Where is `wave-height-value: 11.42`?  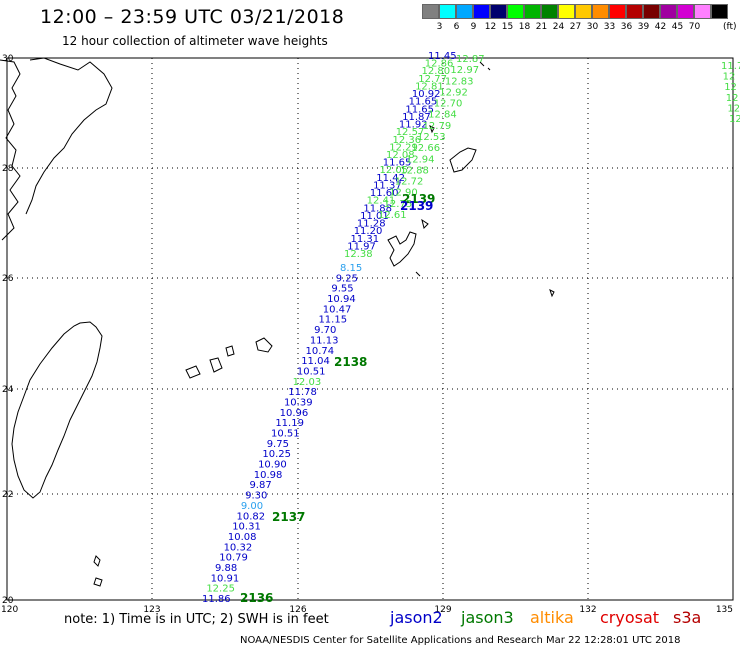
wave-height-value: 11.42 is located at coordinates (390, 178).